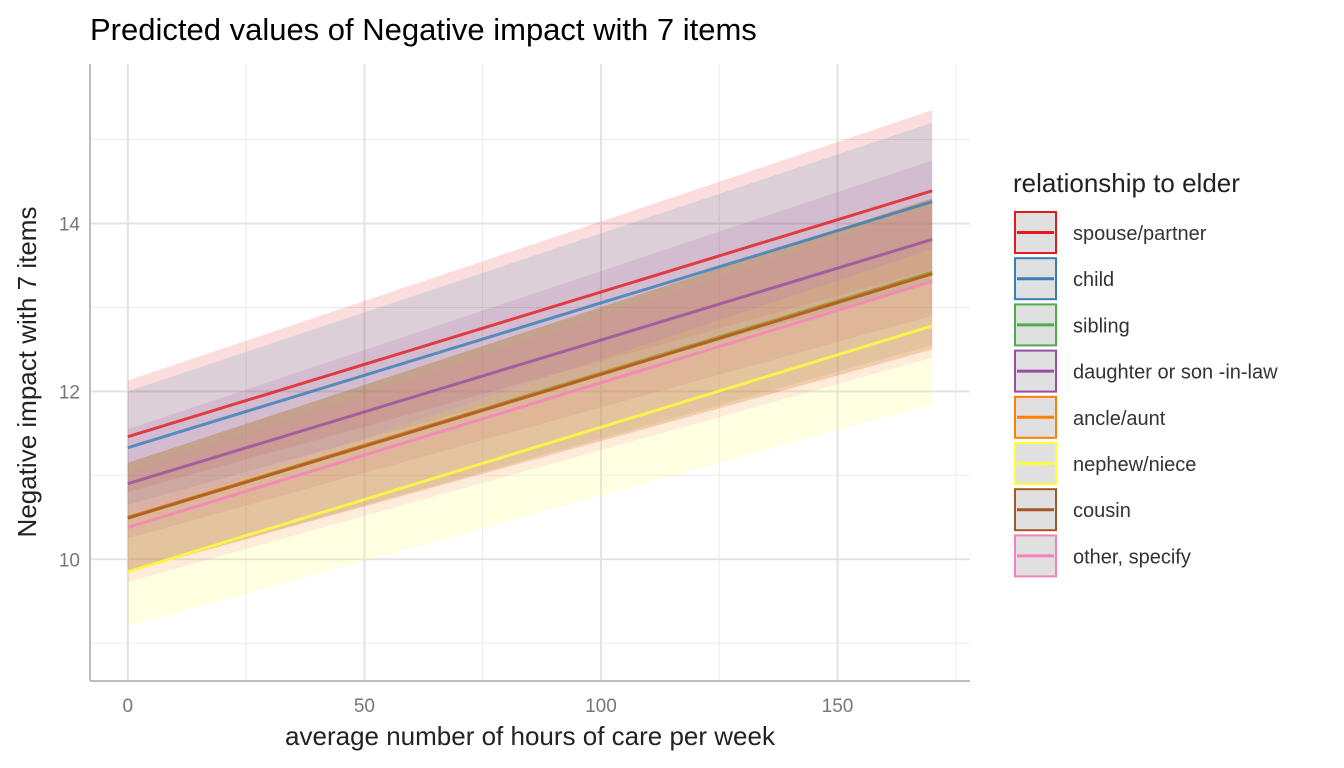 The image size is (1344, 768). I want to click on y-tick-label: 14, so click(70, 224).